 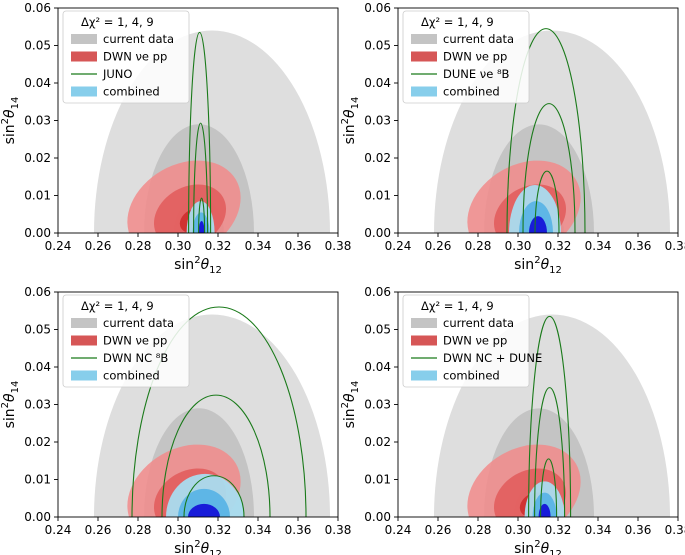 I want to click on legend-entry-3: DUNE νe ⁸B, so click(x=476, y=74).